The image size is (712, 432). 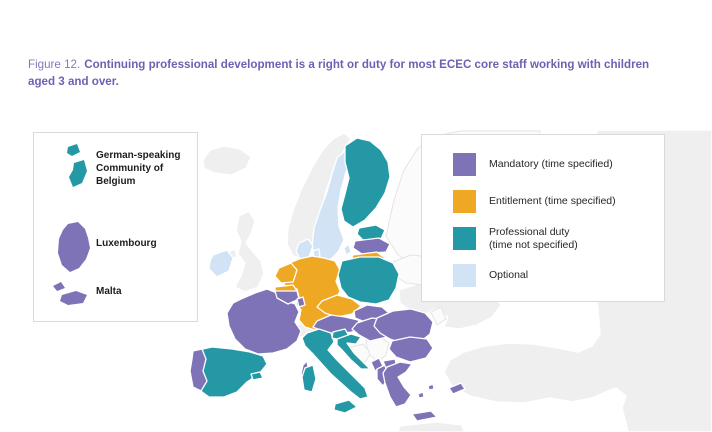 I want to click on inset-label-malta: Malta, so click(x=109, y=291).